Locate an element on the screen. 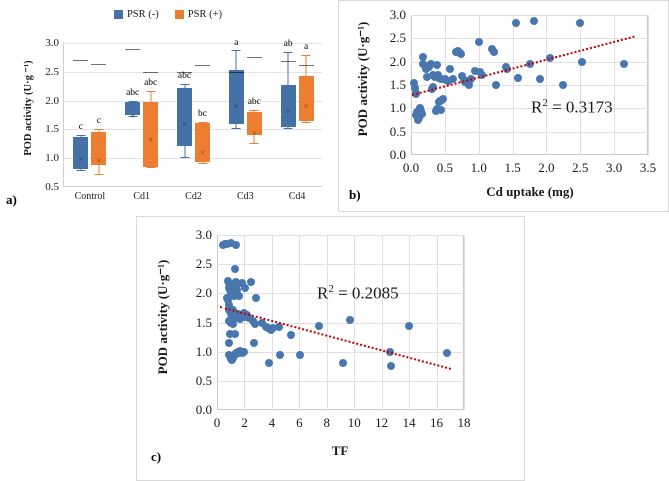 This screenshot has height=481, width=669. legend-label-psr-negative: PSR (-) is located at coordinates (142, 14).